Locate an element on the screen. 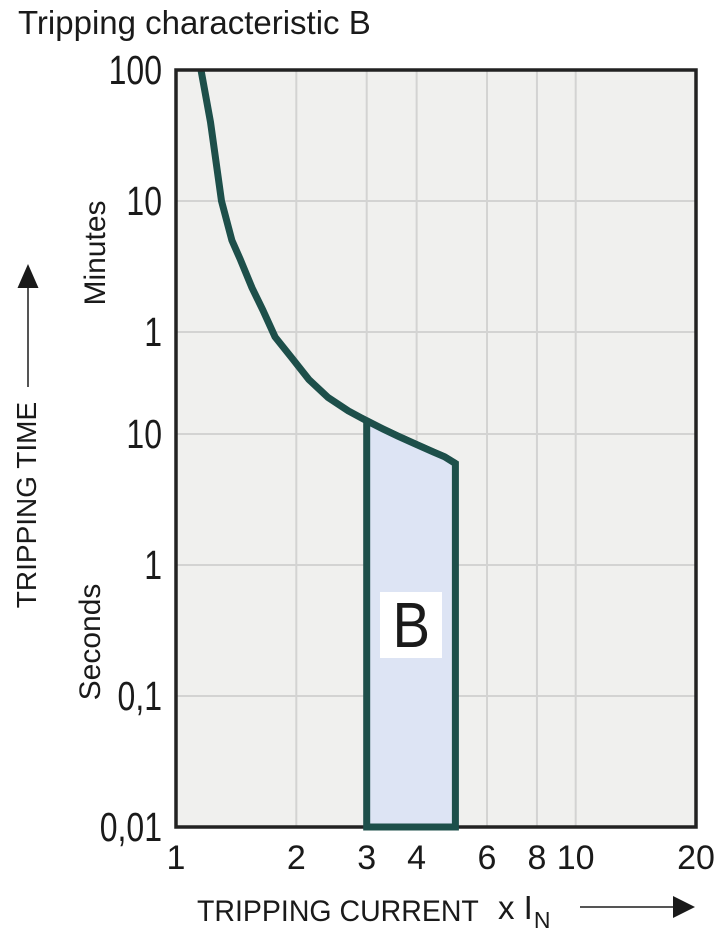  x-tick-label-6: 6 is located at coordinates (487, 858).